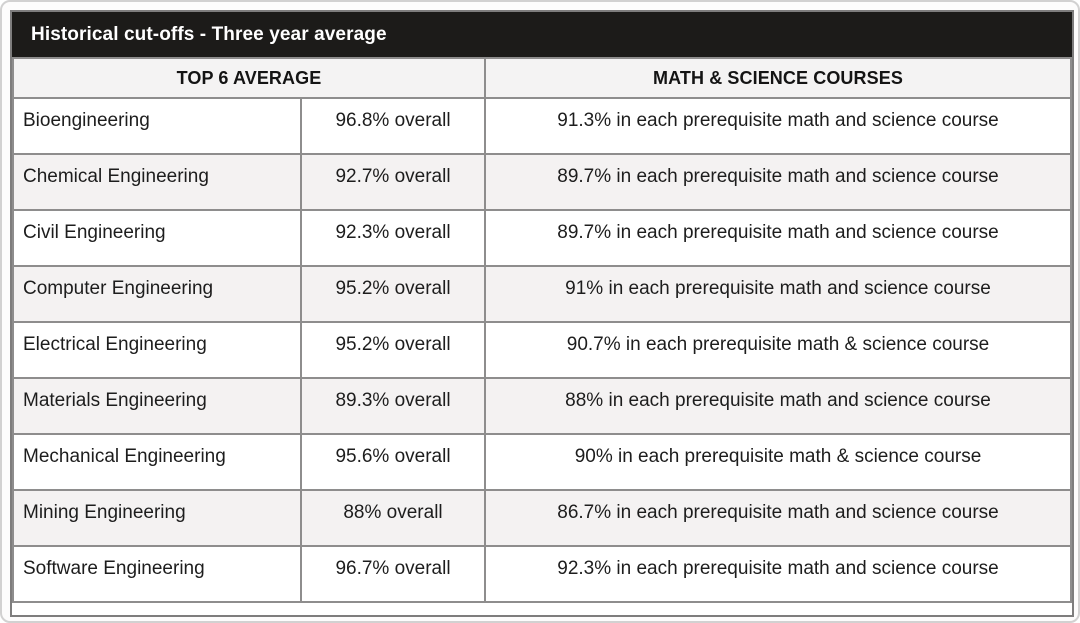 The height and width of the screenshot is (623, 1080). Describe the element at coordinates (157, 294) in the screenshot. I see `program-name-cell: Computer Engineering` at that location.